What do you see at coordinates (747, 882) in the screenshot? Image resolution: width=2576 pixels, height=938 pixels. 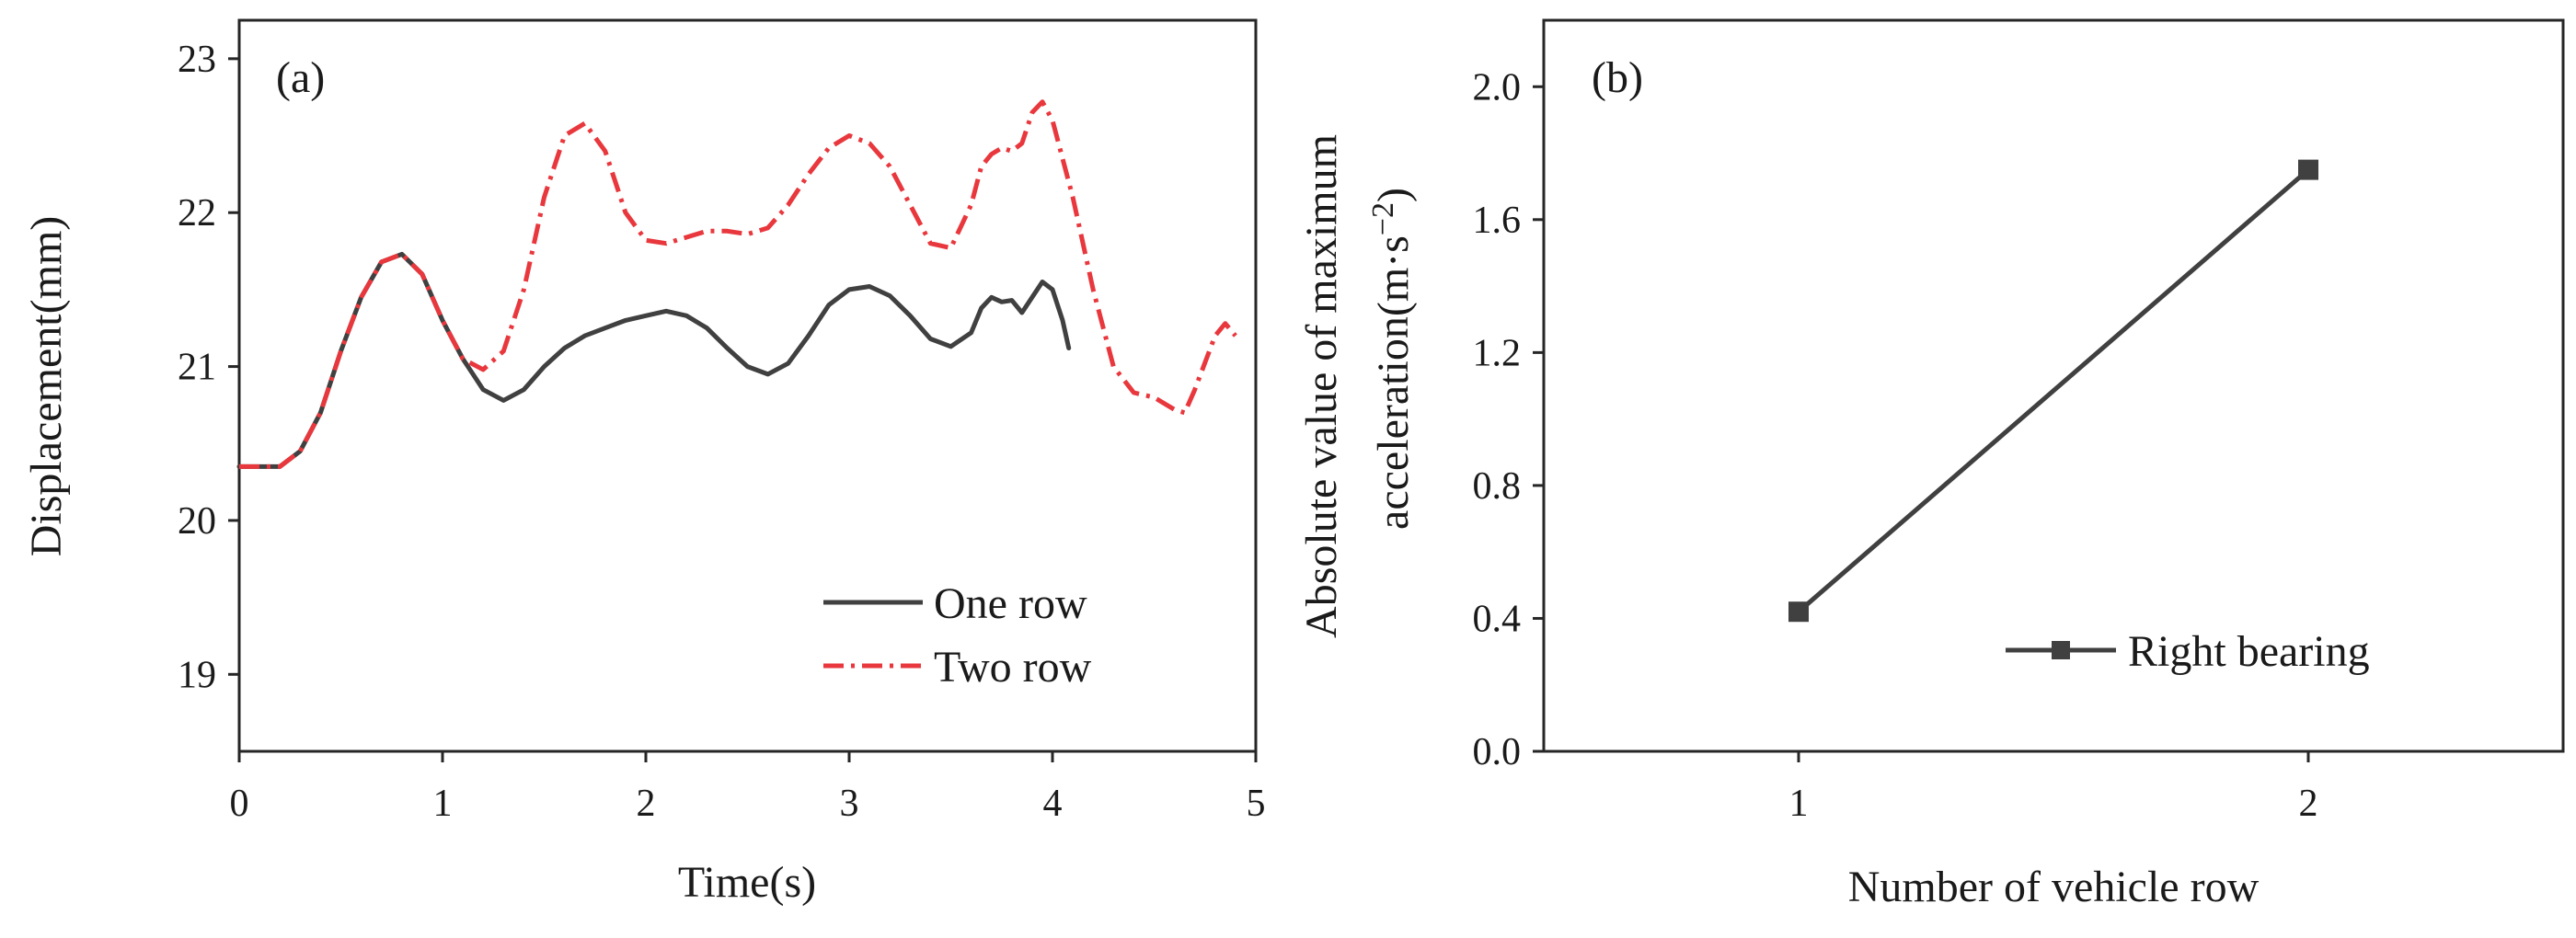 I see `chart-a-x-axis-title: Time(s)` at bounding box center [747, 882].